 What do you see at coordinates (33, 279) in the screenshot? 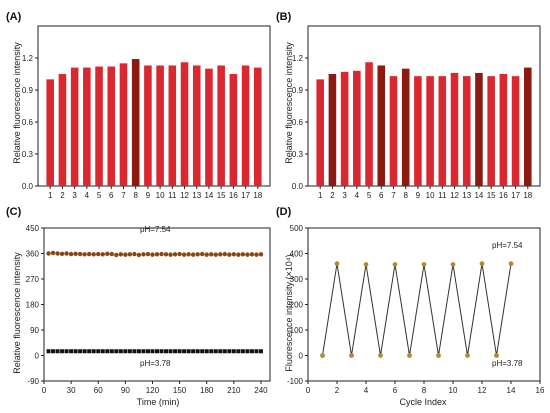
I see `panel-c-y-tick-label: 270` at bounding box center [33, 279].